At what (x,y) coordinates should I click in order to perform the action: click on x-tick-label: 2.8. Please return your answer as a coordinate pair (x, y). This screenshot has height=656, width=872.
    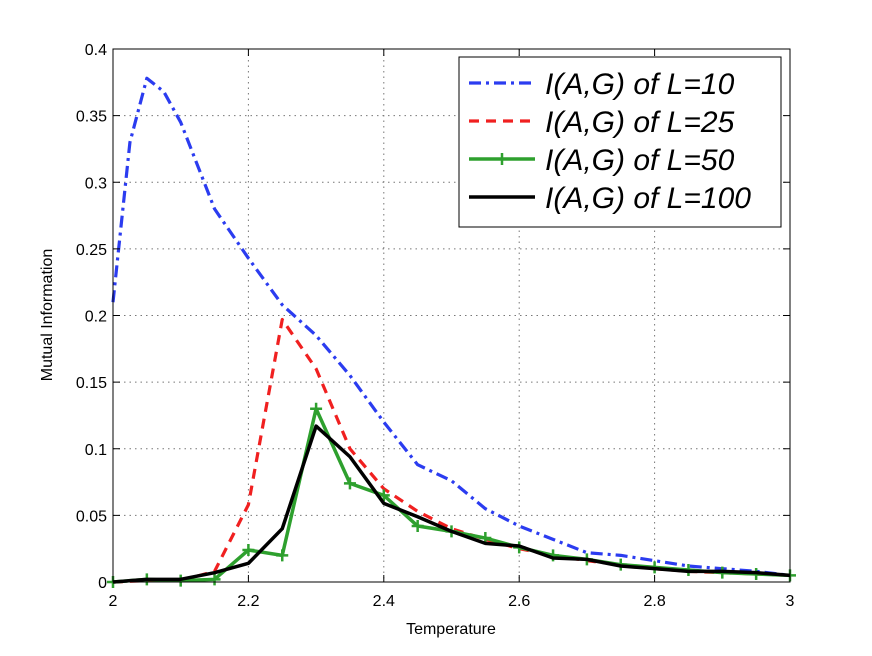
    Looking at the image, I should click on (654, 601).